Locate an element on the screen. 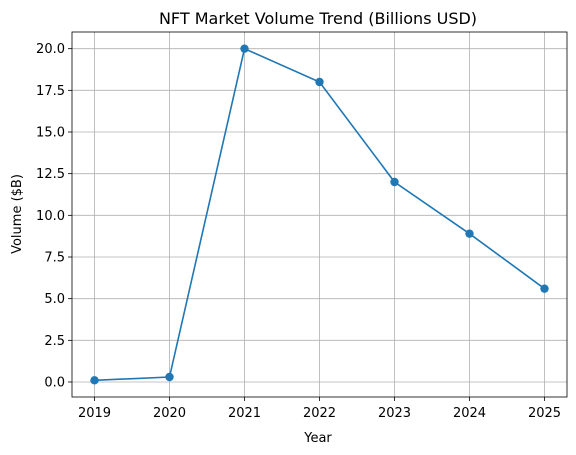 The width and height of the screenshot is (576, 455). x-axis-ticks: 2019 2020 2021 2022 2023 2024 2025 is located at coordinates (319, 409).